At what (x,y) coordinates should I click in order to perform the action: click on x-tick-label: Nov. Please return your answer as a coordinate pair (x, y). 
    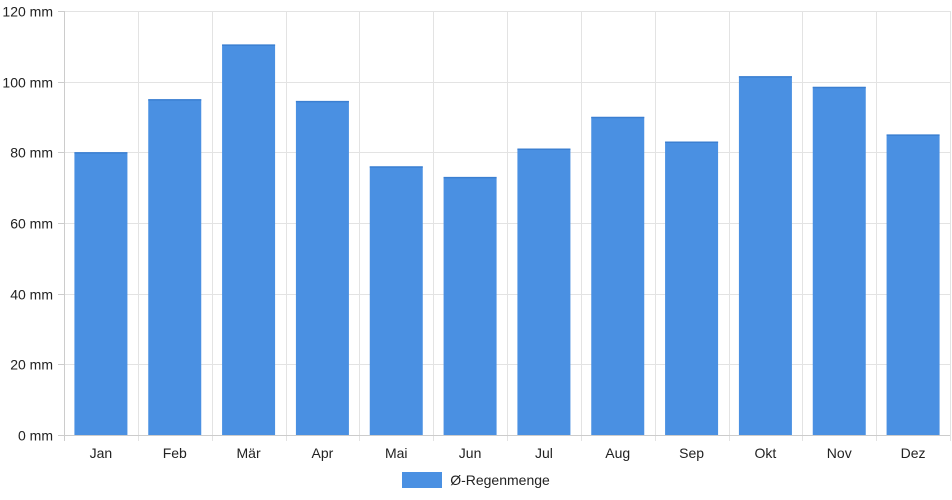
    Looking at the image, I should click on (839, 453).